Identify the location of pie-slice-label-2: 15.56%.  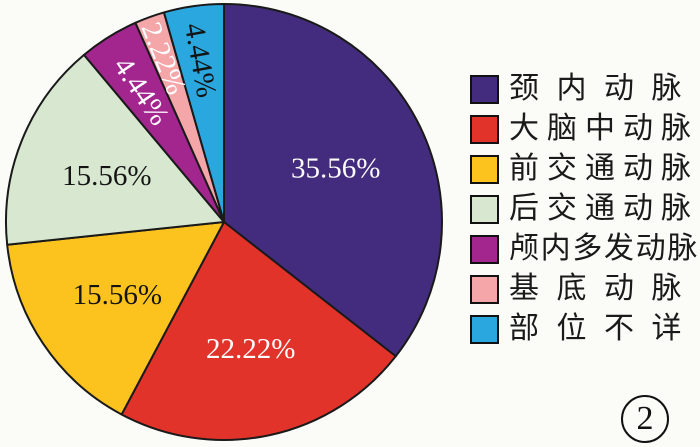
(117, 295).